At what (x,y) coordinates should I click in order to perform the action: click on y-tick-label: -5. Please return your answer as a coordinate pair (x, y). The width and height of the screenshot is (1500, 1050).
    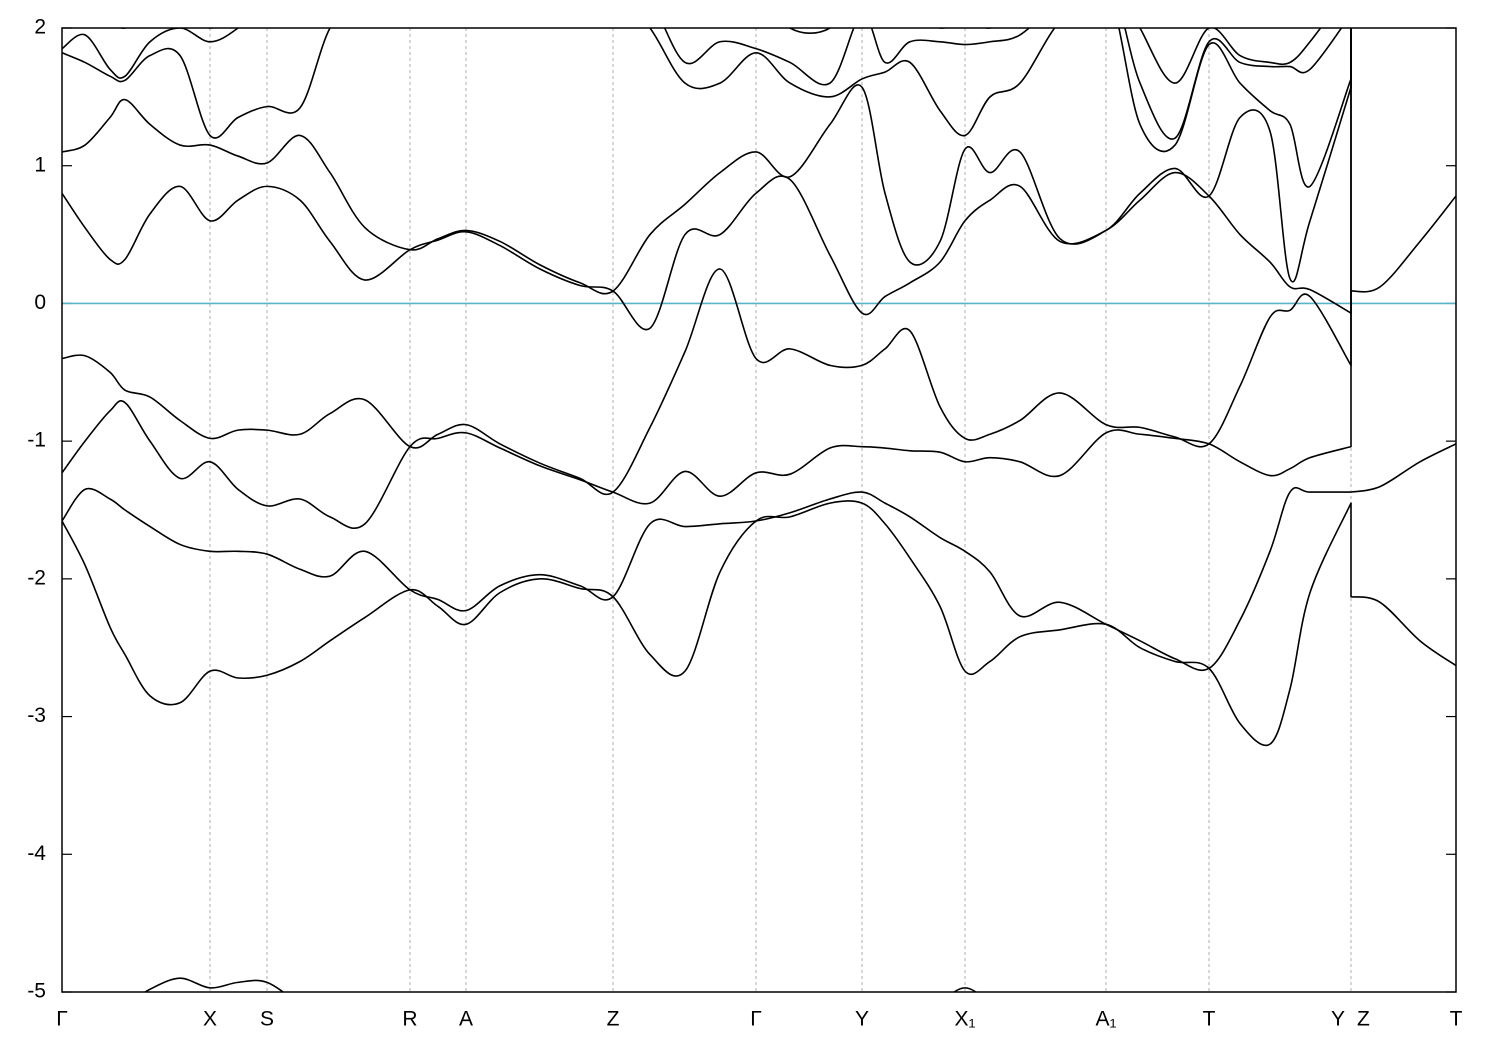
    Looking at the image, I should click on (36, 991).